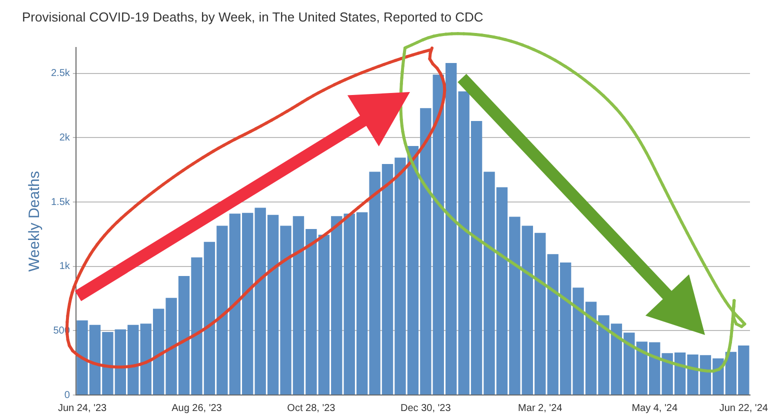 This screenshot has width=780, height=419. Describe the element at coordinates (67, 395) in the screenshot. I see `y-tick-label: 0` at that location.